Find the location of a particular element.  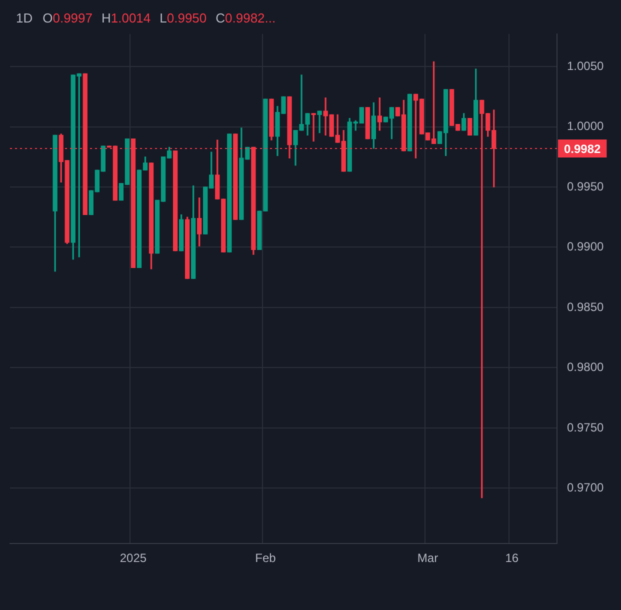

y-tick-label: 0.9950 is located at coordinates (585, 186).